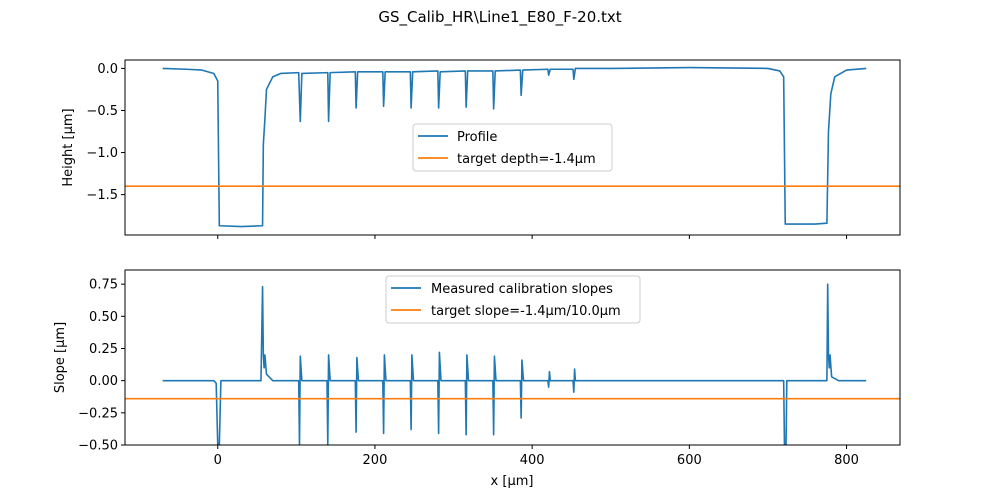  Describe the element at coordinates (102, 153) in the screenshot. I see `height-y-tick-label: −1.0` at that location.